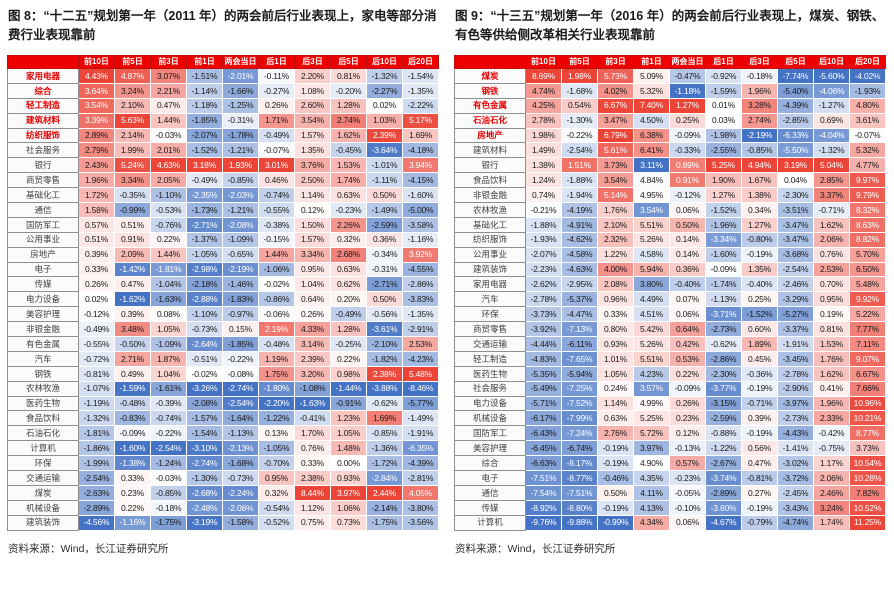 The width and height of the screenshot is (894, 594). Describe the element at coordinates (276, 239) in the screenshot. I see `heat-cell: -0.15%` at that location.